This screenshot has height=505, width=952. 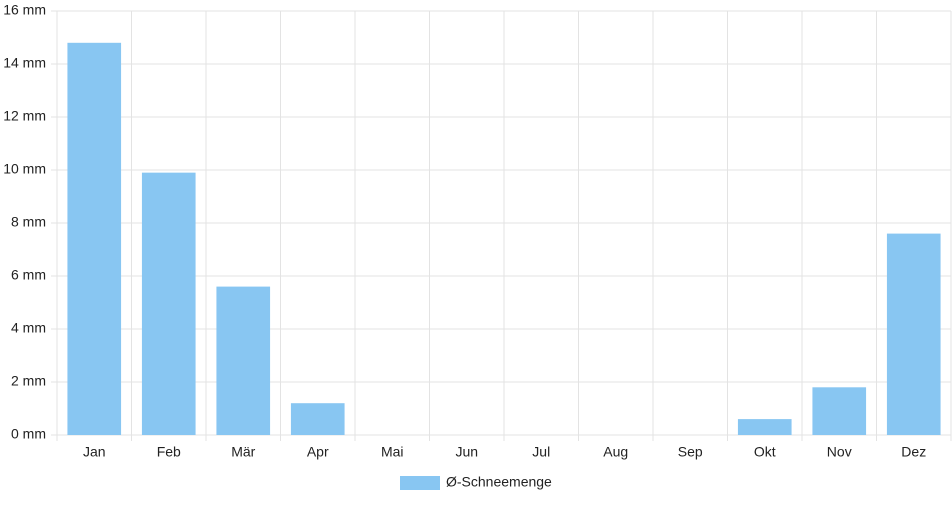 I want to click on x-tick-label: Mai, so click(x=392, y=452).